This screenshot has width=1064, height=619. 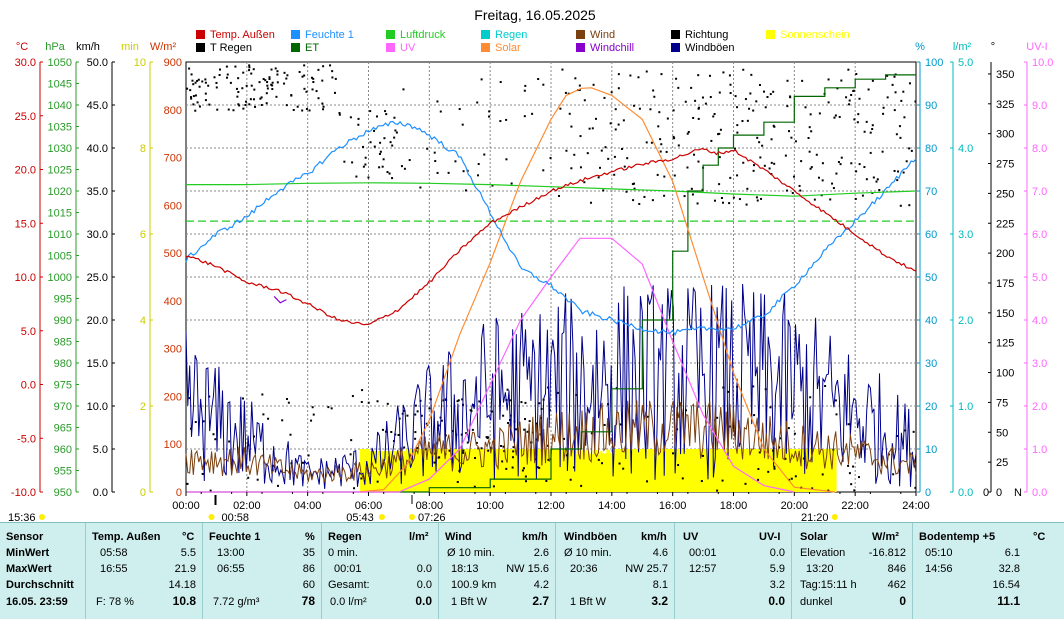 What do you see at coordinates (710, 48) in the screenshot?
I see `legend-label: Windböen` at bounding box center [710, 48].